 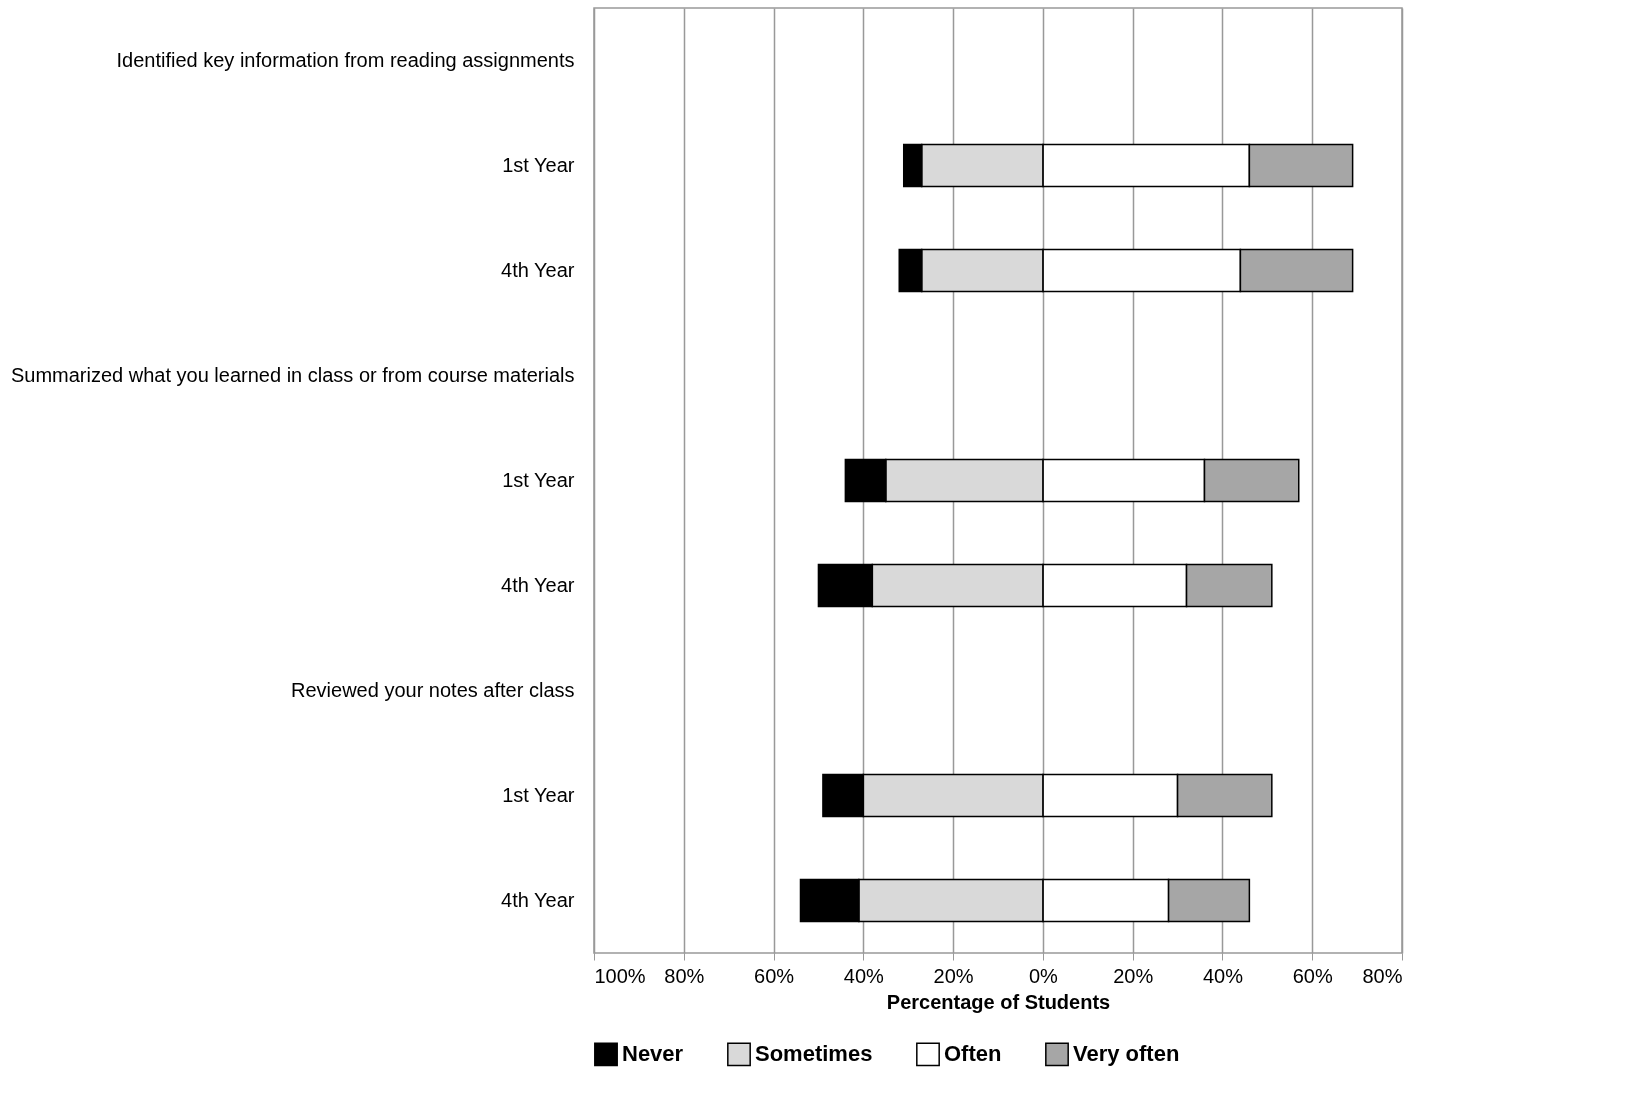 What do you see at coordinates (973, 1054) in the screenshot?
I see `legend-label: Often` at bounding box center [973, 1054].